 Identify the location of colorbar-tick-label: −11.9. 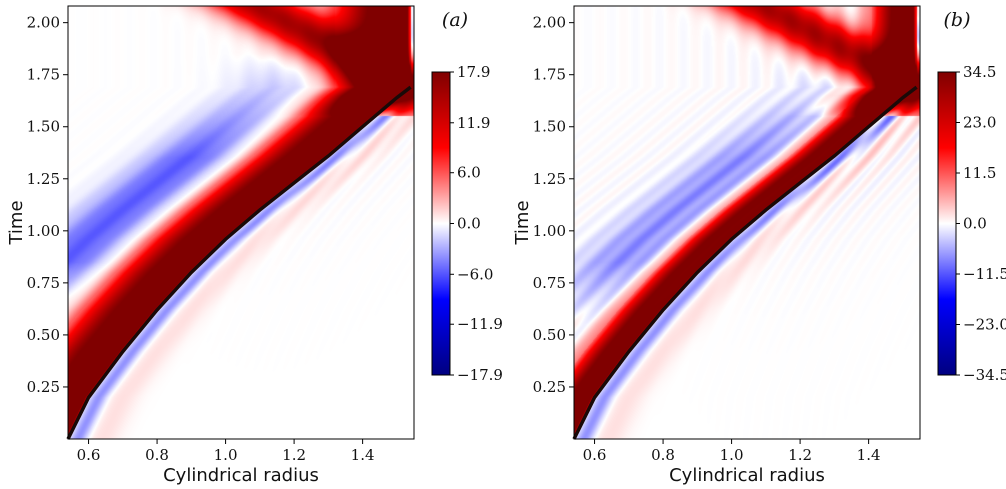
(480, 324).